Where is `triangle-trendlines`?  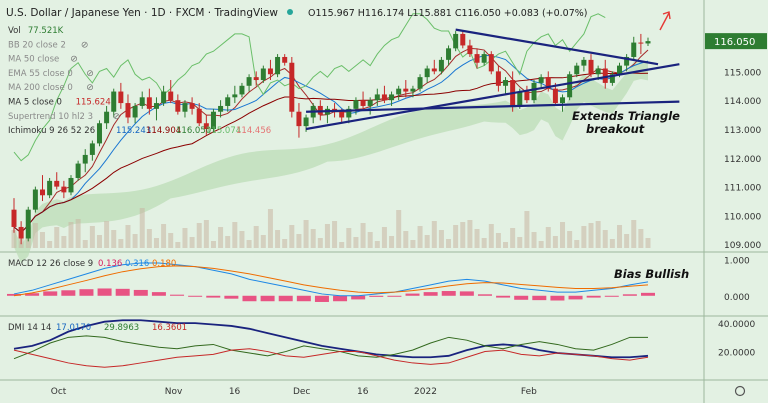
triangle-trendlines is located at coordinates (492, 71).